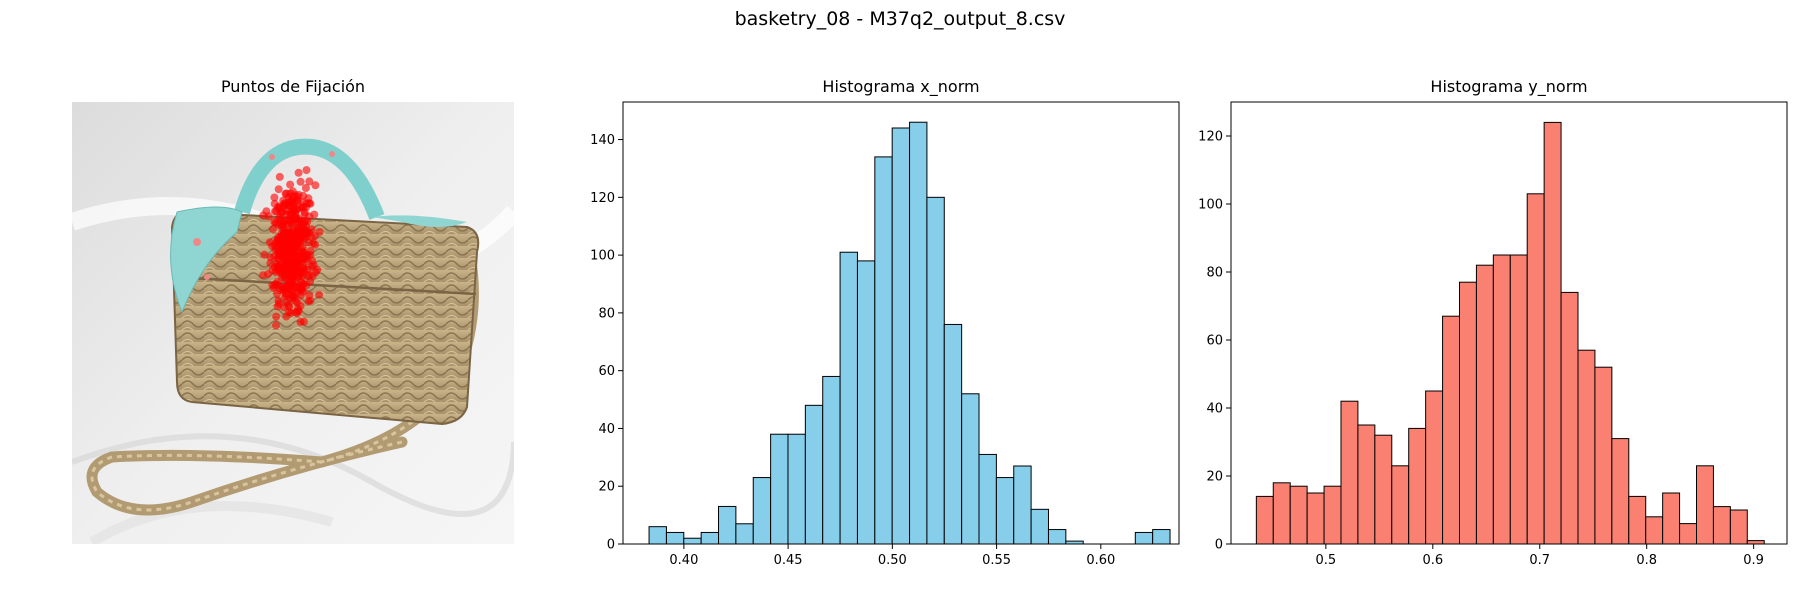  I want to click on x-tick-label: 0.60, so click(1100, 560).